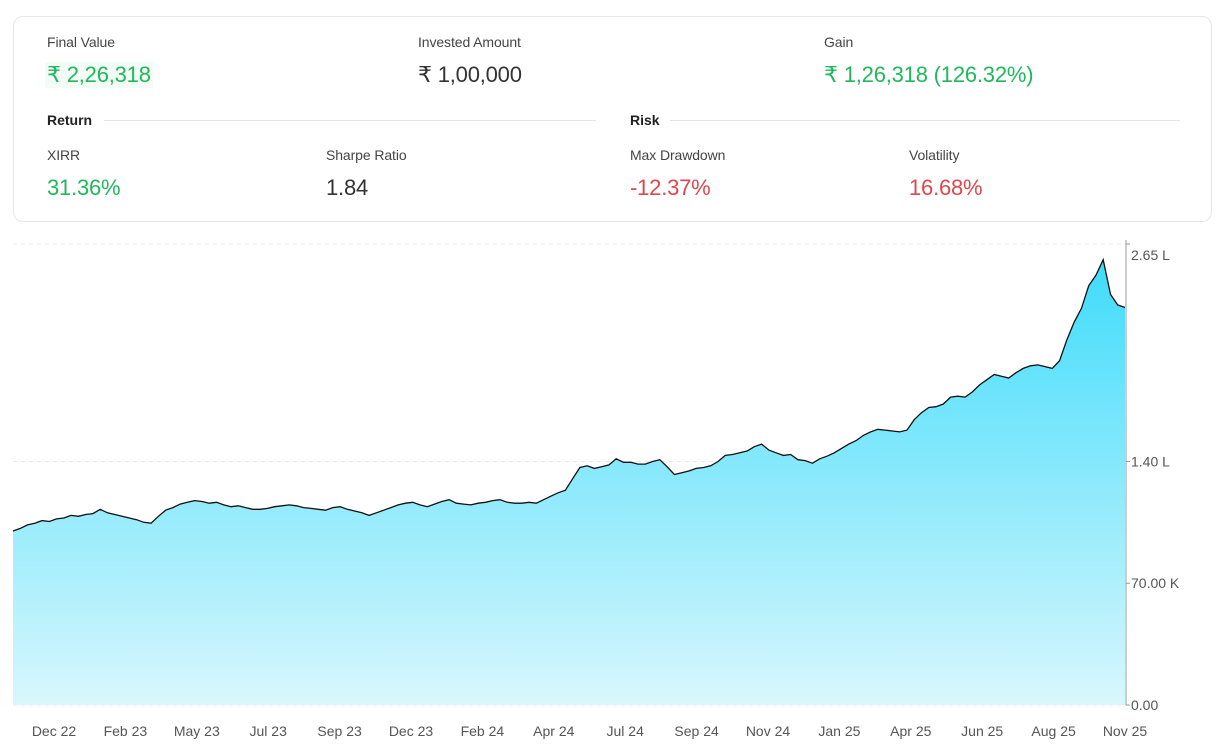 The image size is (1231, 745). What do you see at coordinates (470, 74) in the screenshot?
I see `invested-amount-value: ₹ 1,00,000` at bounding box center [470, 74].